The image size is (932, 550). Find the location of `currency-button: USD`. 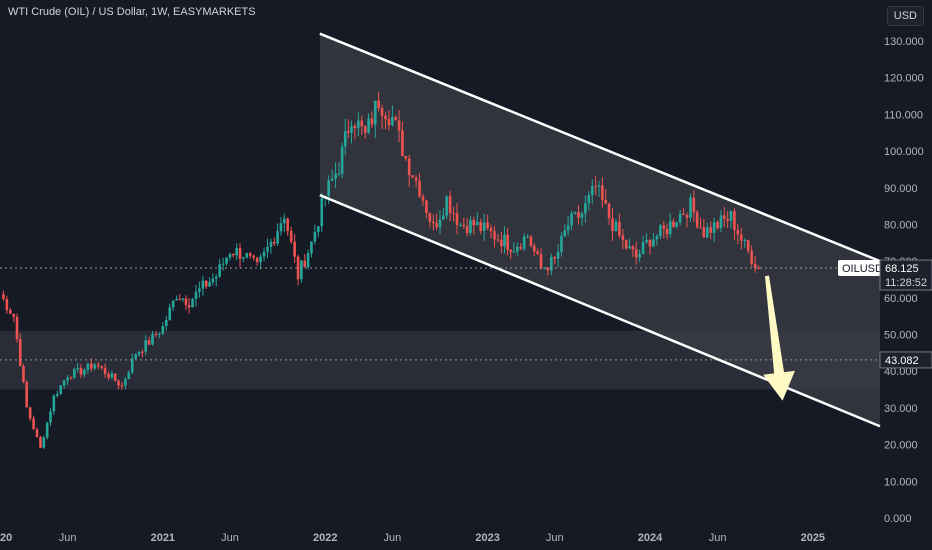

currency-button: USD is located at coordinates (905, 16).